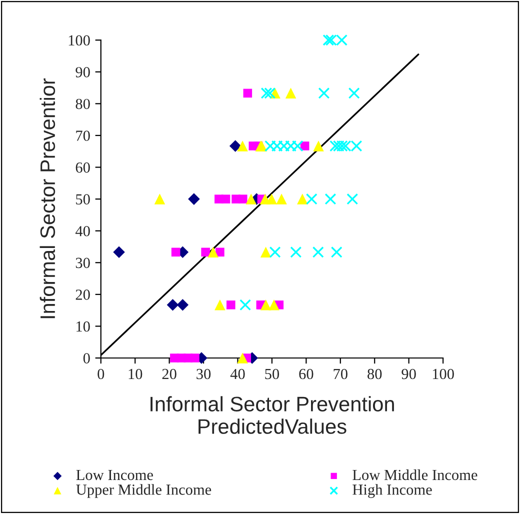  What do you see at coordinates (83, 167) in the screenshot?
I see `y-tick-label: 60` at bounding box center [83, 167].